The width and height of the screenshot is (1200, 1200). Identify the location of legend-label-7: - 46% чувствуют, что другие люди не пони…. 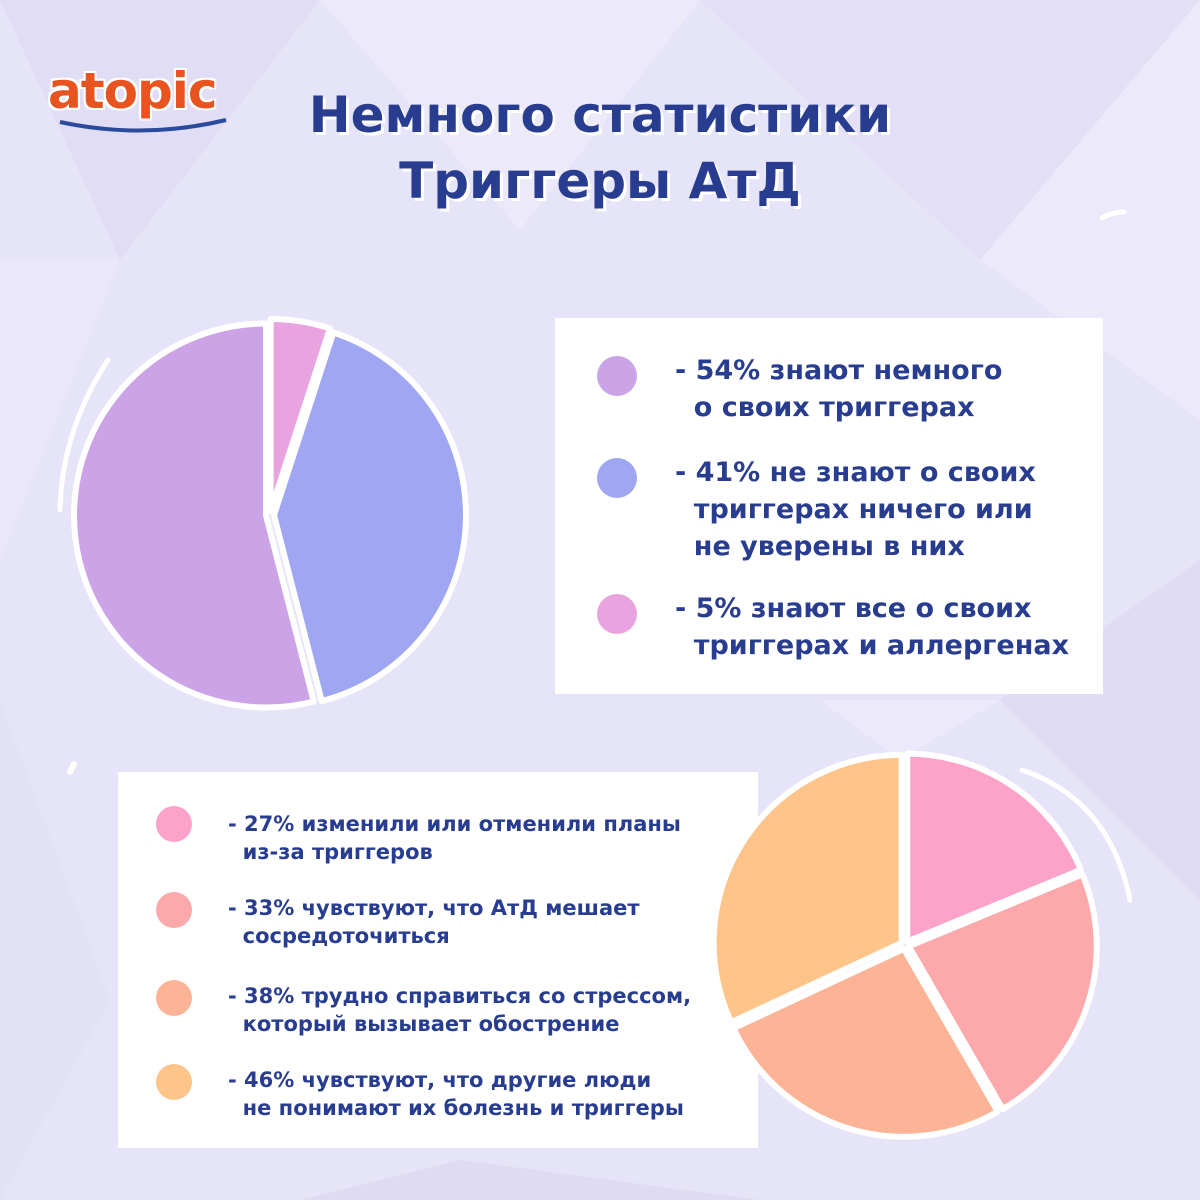
(456, 1094).